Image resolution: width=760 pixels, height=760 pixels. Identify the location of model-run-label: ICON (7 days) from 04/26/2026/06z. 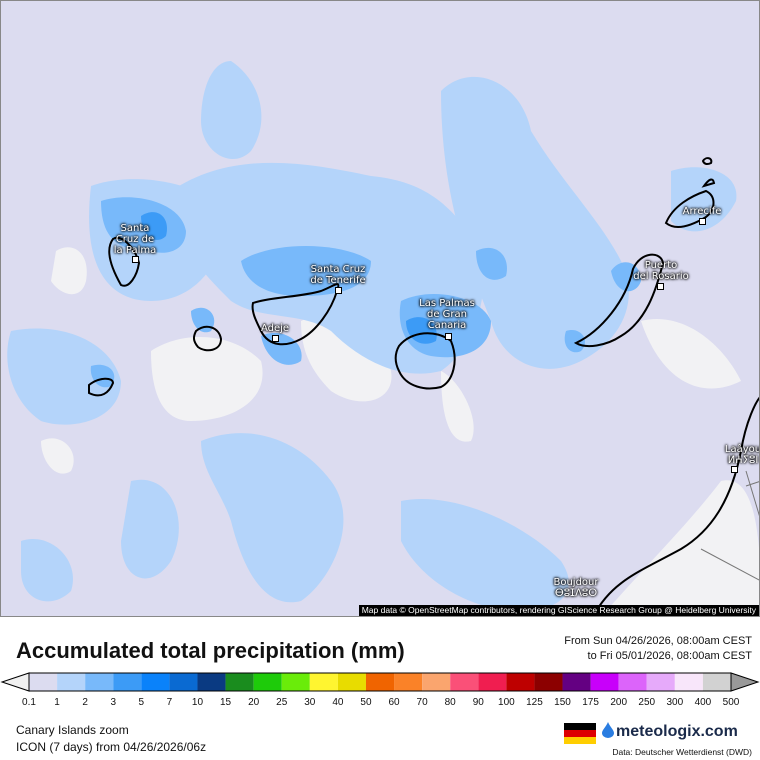
(111, 747).